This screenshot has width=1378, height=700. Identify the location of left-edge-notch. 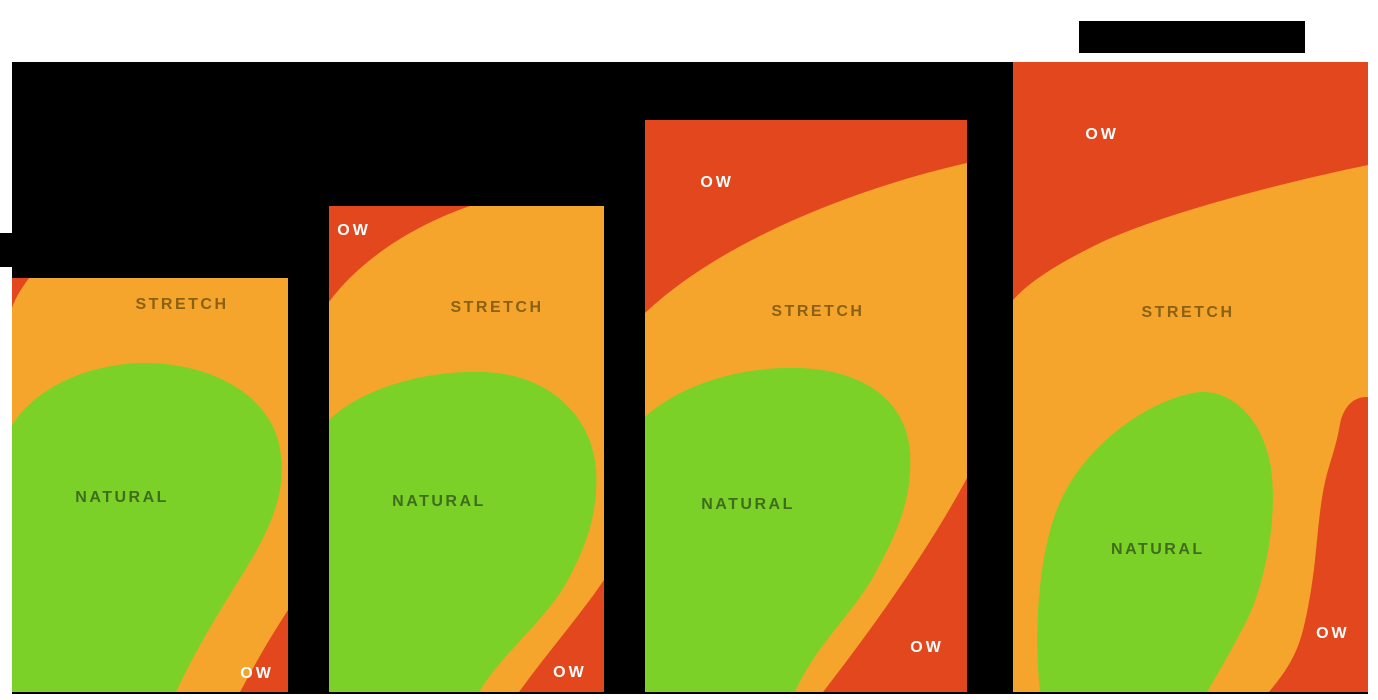
(6, 250).